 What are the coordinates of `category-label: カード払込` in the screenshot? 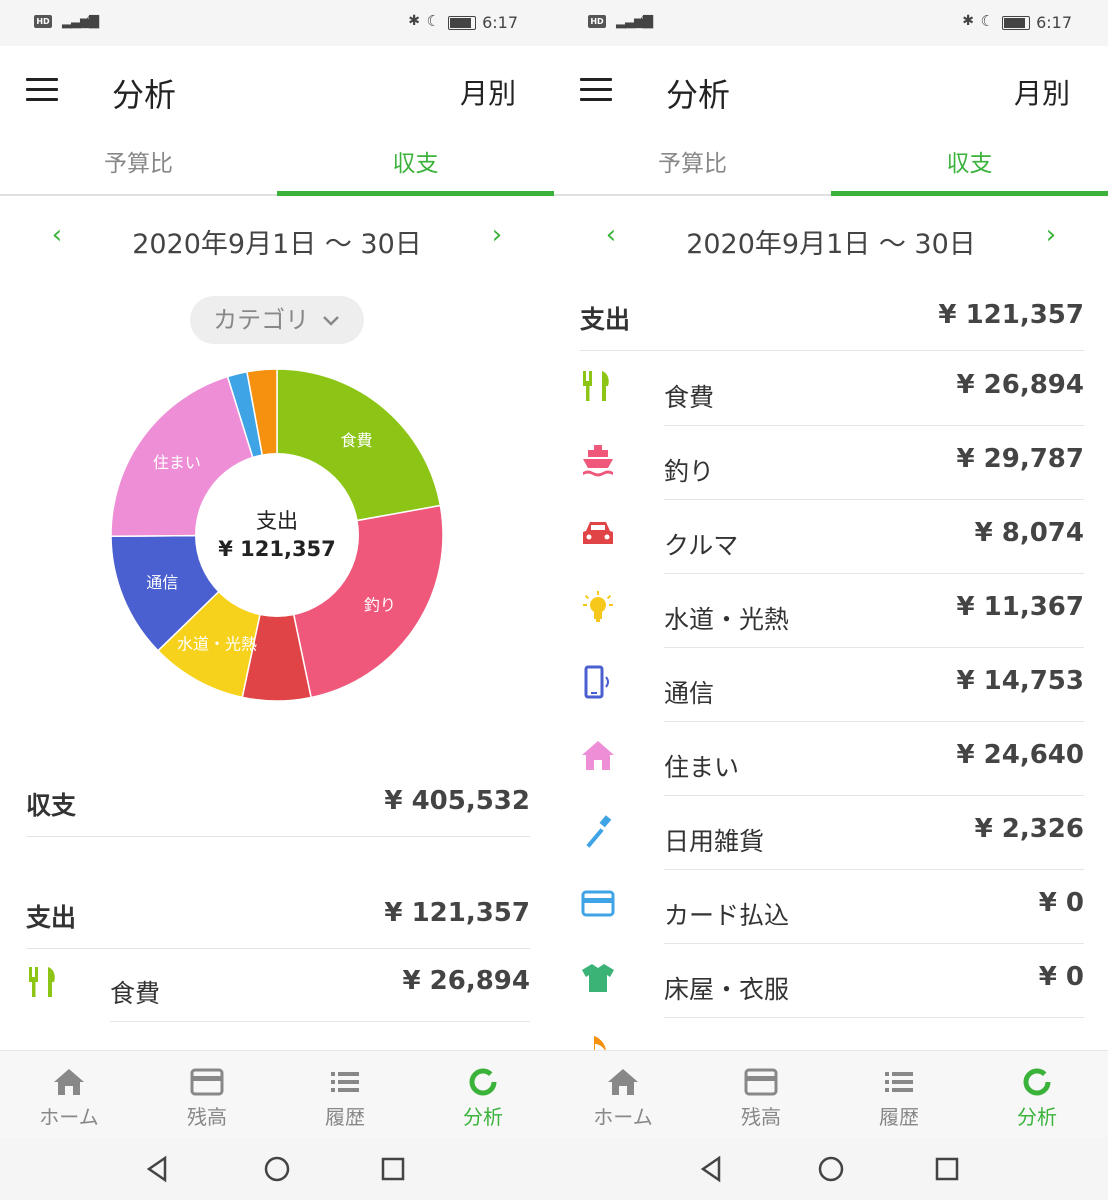 It's located at (727, 915).